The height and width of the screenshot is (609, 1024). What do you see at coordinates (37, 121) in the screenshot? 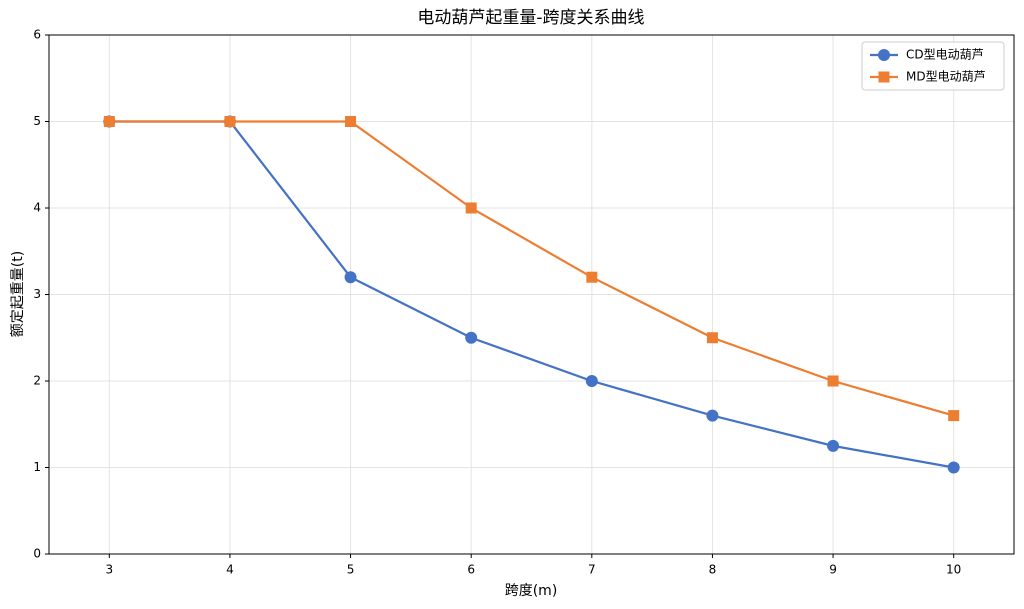
I see `y-tick-label: 5` at bounding box center [37, 121].